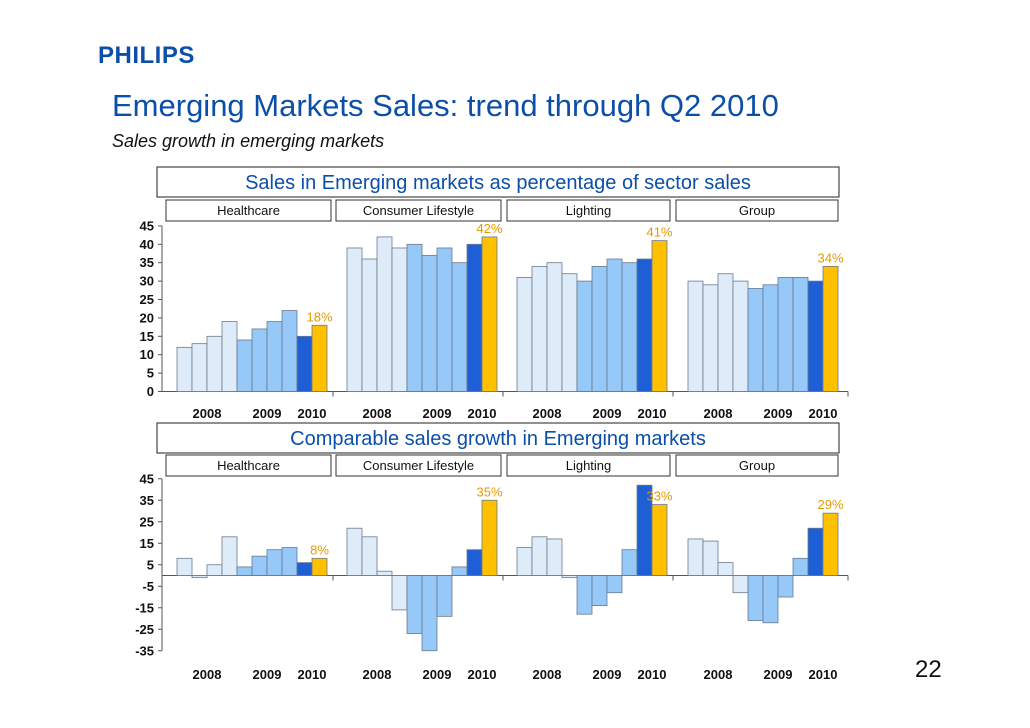 The width and height of the screenshot is (1030, 728). What do you see at coordinates (147, 317) in the screenshot?
I see `y-tick-label: 20` at bounding box center [147, 317].